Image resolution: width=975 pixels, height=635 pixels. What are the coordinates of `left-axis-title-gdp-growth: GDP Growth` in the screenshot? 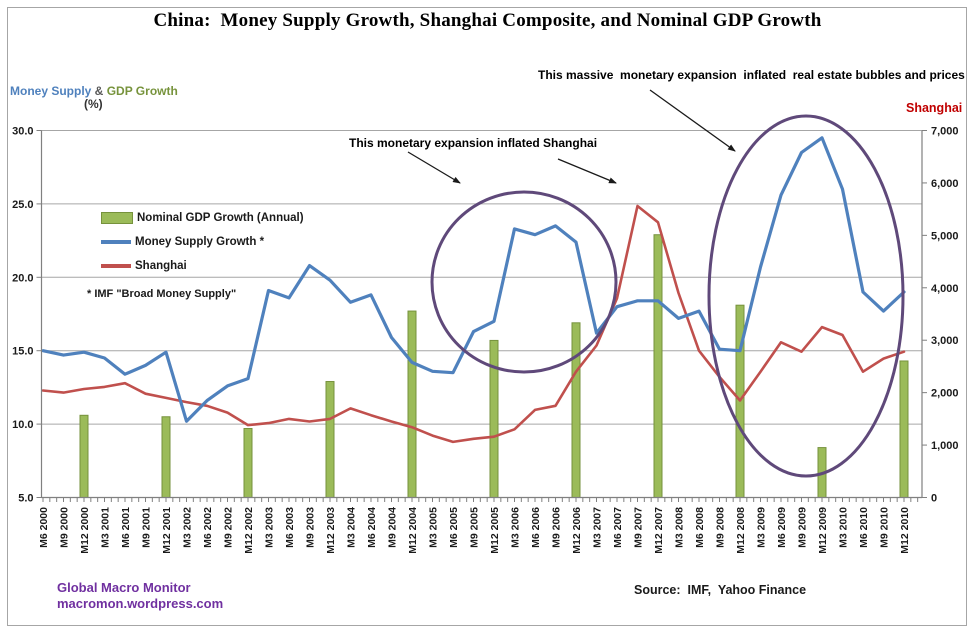 It's located at (142, 91).